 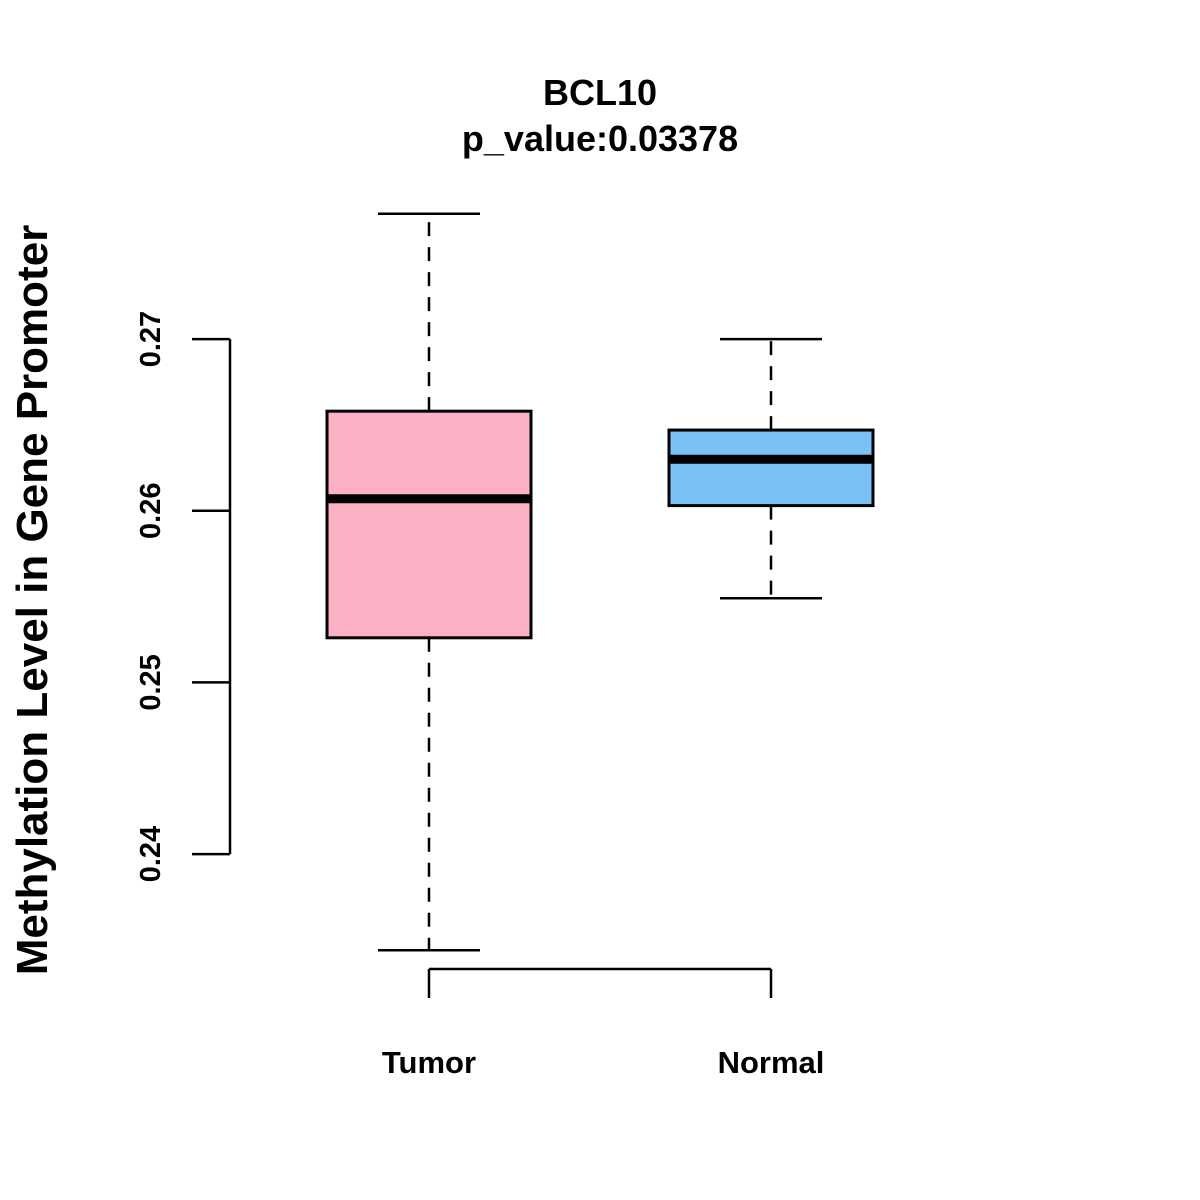 What do you see at coordinates (151, 682) in the screenshot?
I see `y-tick-label: 0.25` at bounding box center [151, 682].